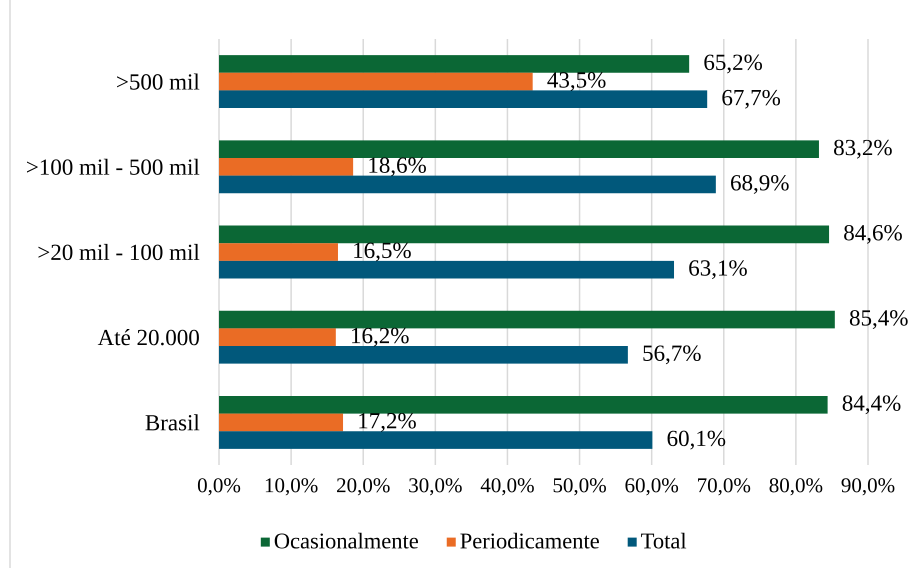  I want to click on data-label: 43,5%, so click(576, 82).